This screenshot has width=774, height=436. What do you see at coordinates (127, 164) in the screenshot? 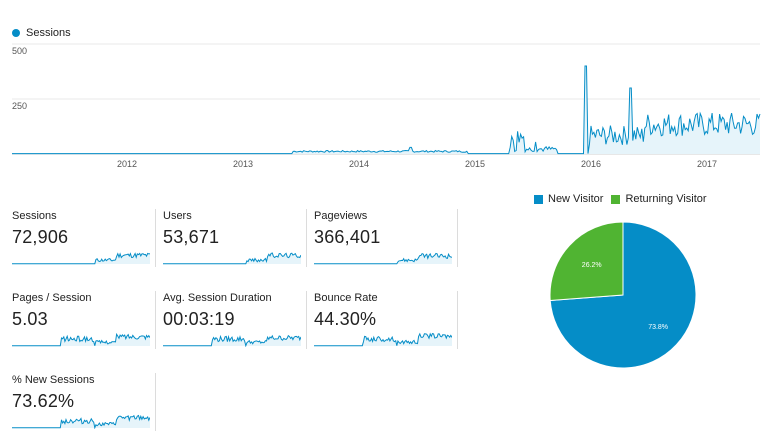
I see `x-tick-2012: 2012` at bounding box center [127, 164].